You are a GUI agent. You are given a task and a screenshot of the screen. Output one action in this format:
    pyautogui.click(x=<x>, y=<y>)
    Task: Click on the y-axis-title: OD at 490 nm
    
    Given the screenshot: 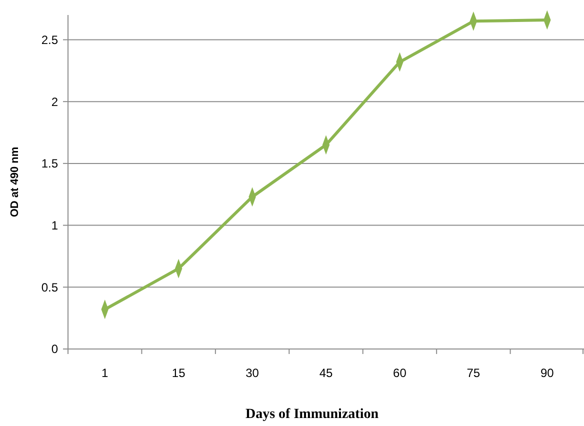 What is the action you would take?
    pyautogui.click(x=15, y=182)
    